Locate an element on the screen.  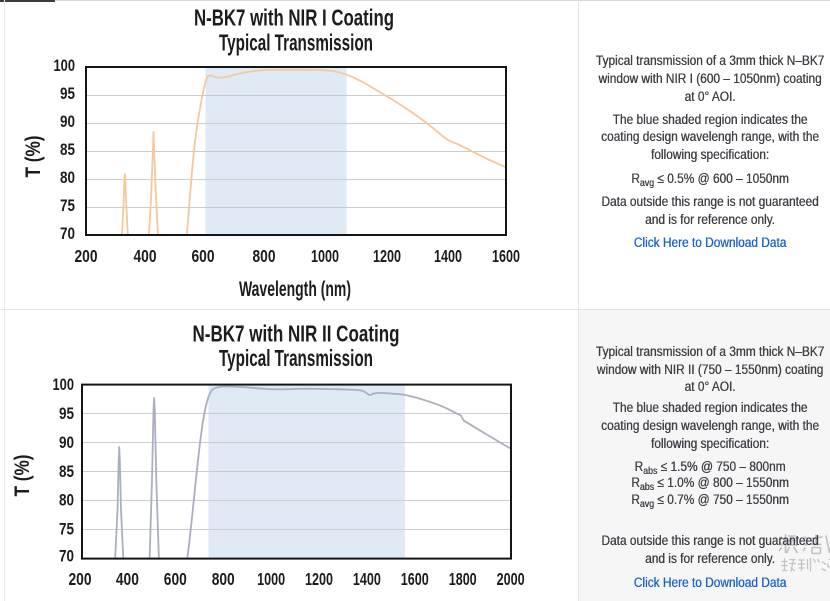
svg-text: Wavelength (nm) is located at coordinates (295, 289).